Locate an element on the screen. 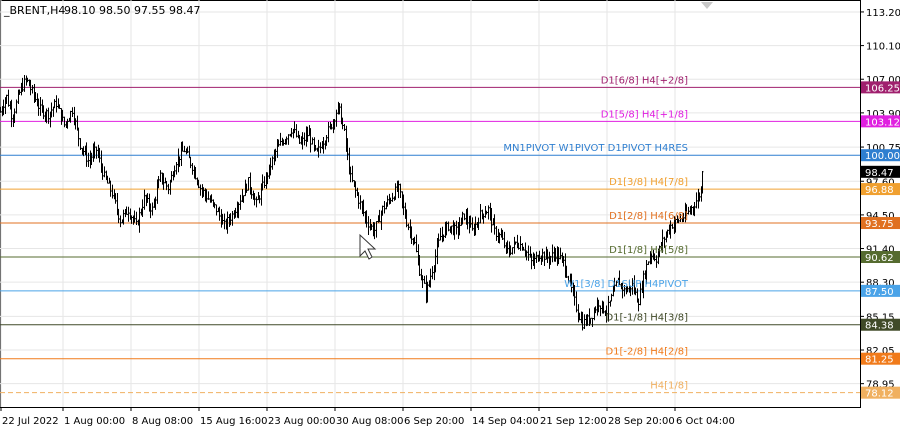 This screenshot has width=900, height=430. price-tick-label: 94.50 is located at coordinates (880, 216).